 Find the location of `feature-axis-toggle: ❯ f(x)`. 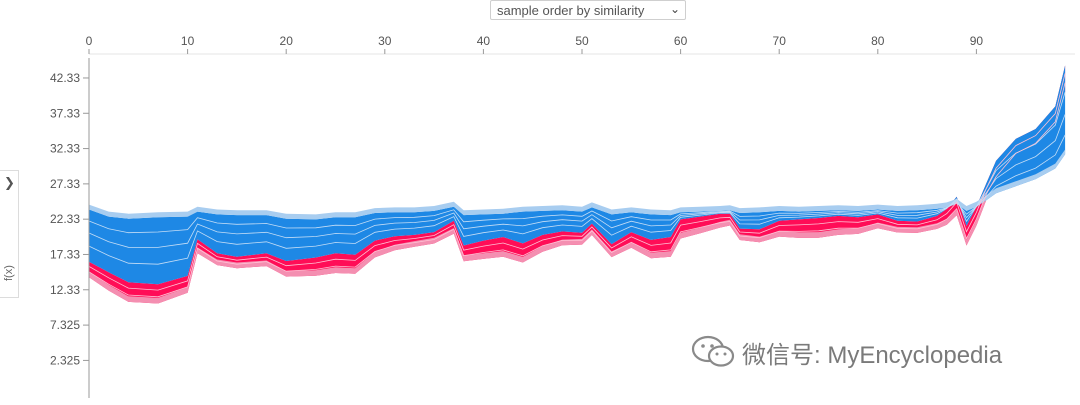

feature-axis-toggle: ❯ f(x) is located at coordinates (9, 234).